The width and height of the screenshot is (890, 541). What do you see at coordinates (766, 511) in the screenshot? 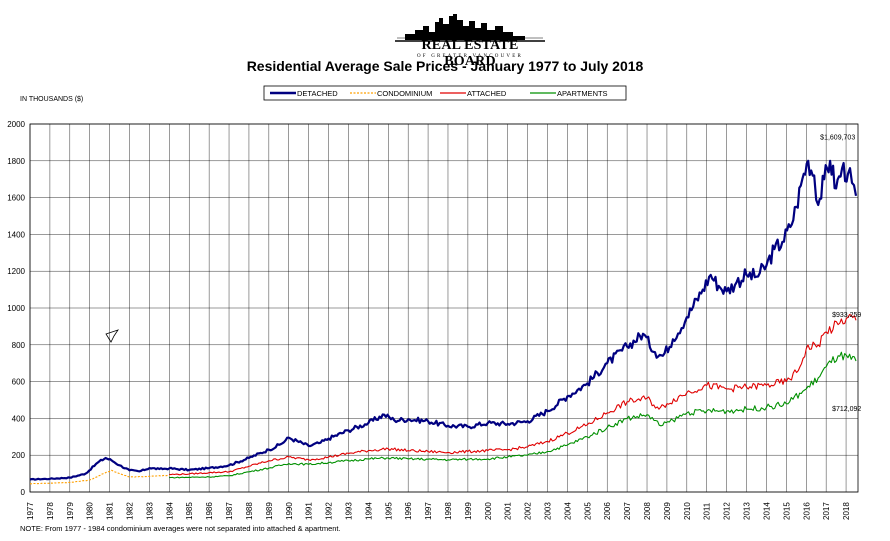
I see `x-tick-label: 2014` at bounding box center [766, 511].